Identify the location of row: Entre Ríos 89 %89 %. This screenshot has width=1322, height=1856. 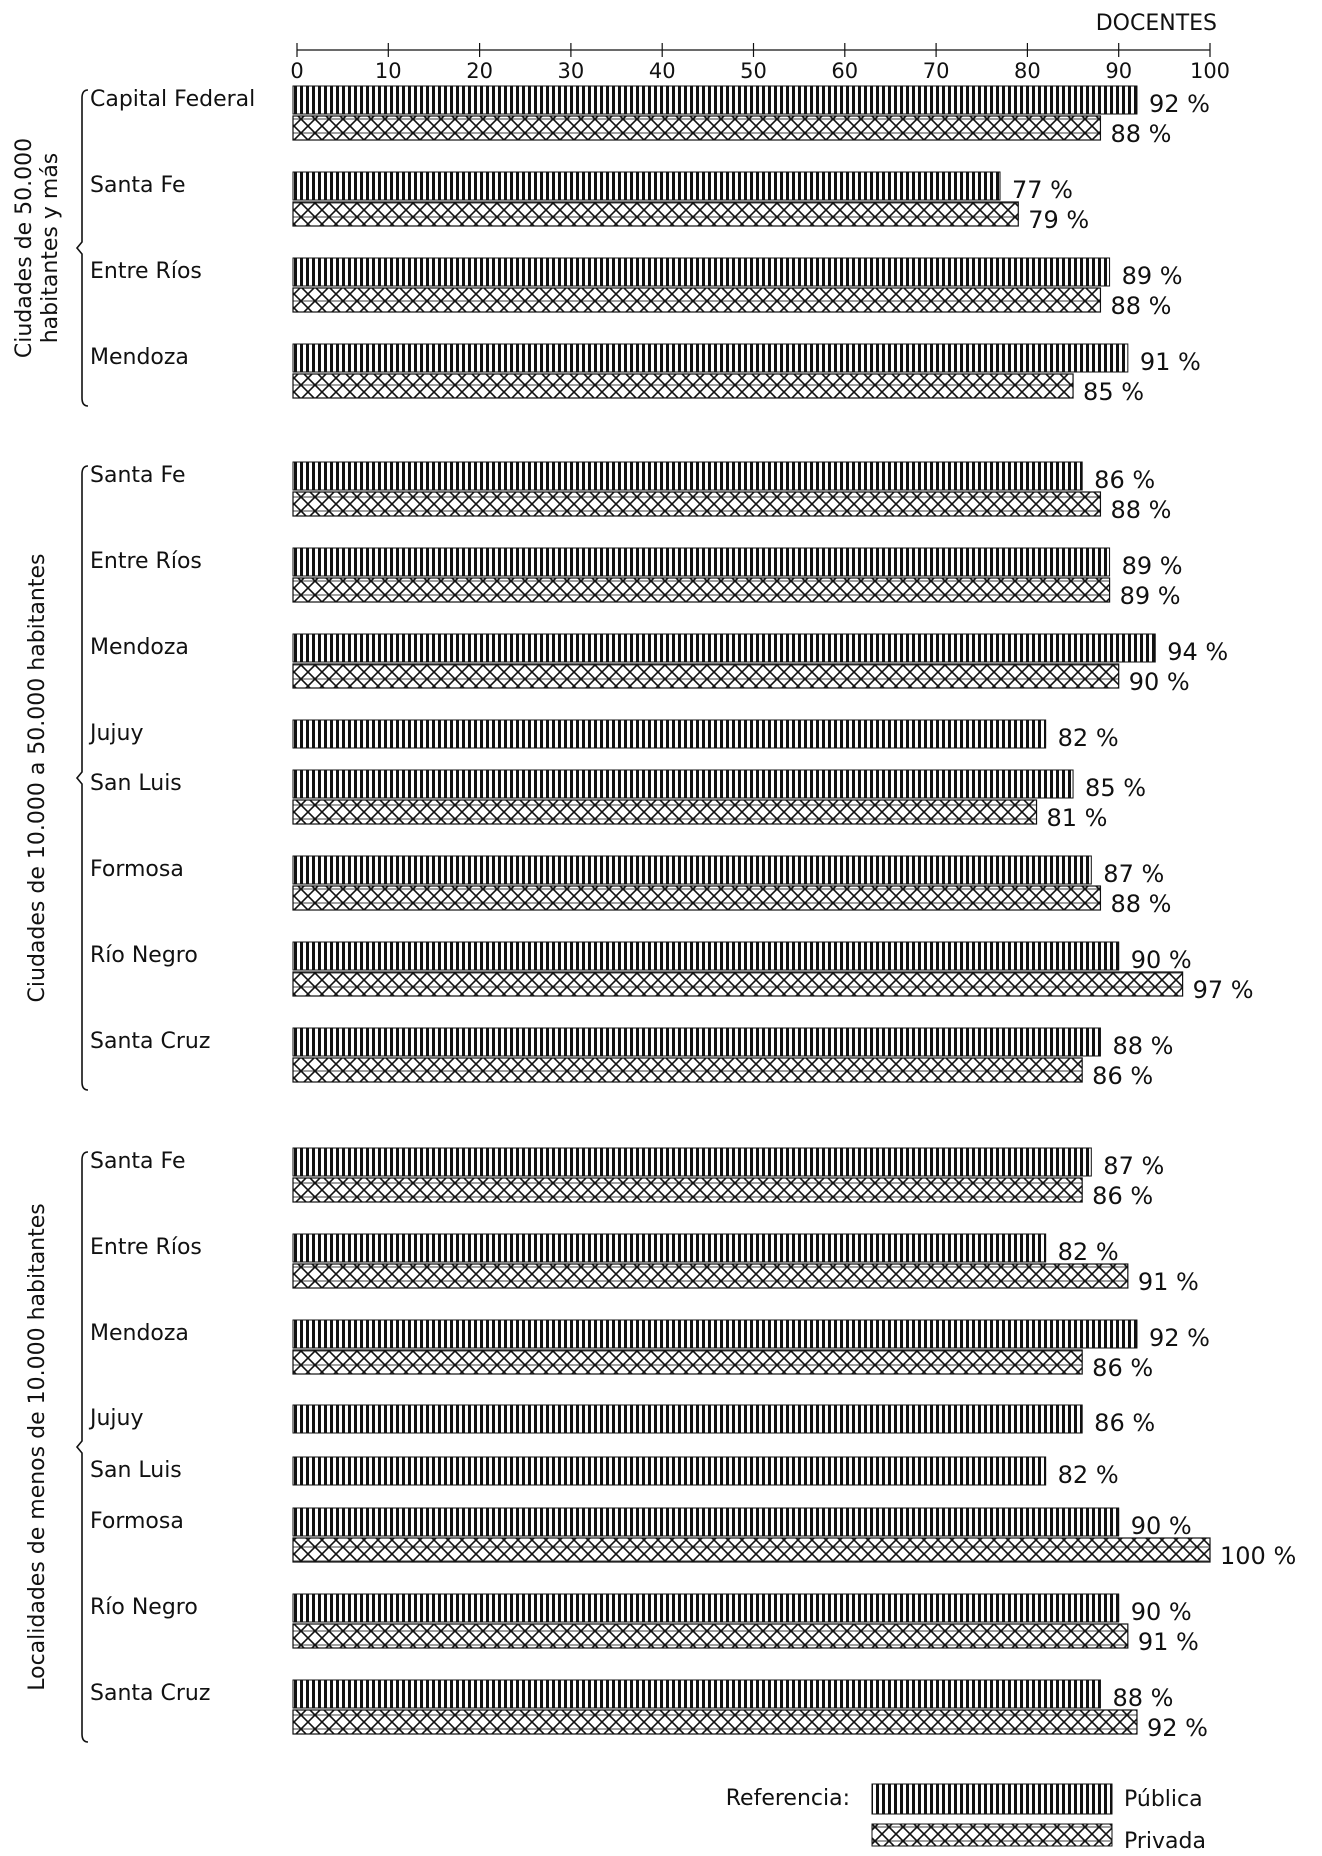
(636, 578).